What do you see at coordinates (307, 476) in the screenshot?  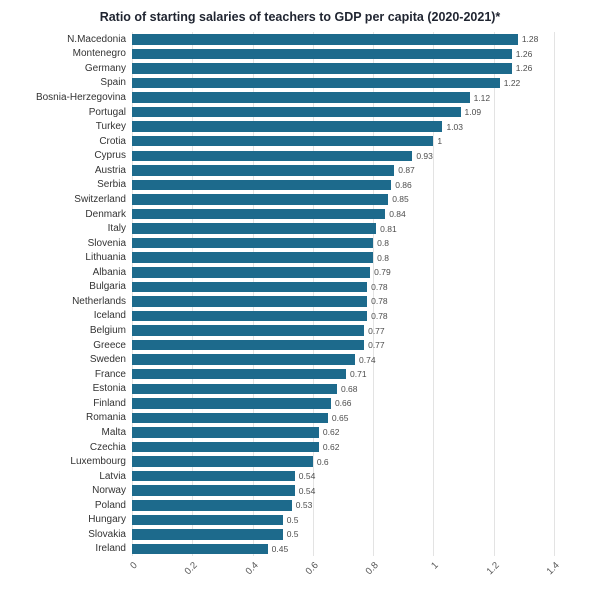 I see `value-label: 0.54` at bounding box center [307, 476].